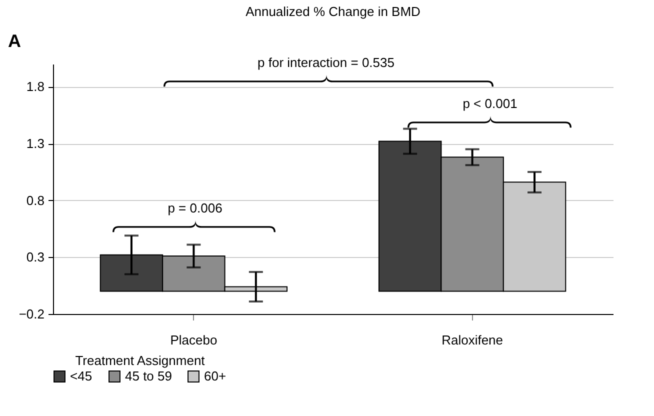  What do you see at coordinates (14, 41) in the screenshot?
I see `text: A` at bounding box center [14, 41].